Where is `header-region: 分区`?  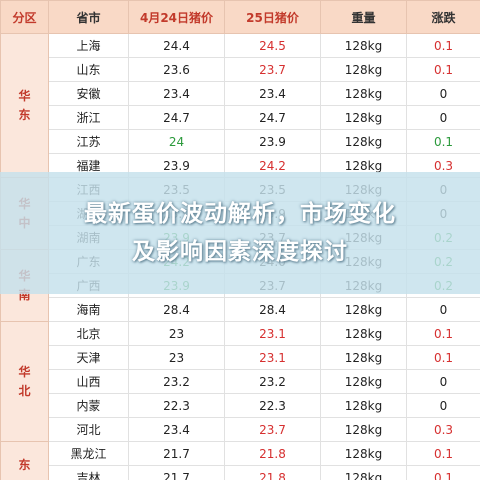 header-region: 分区 is located at coordinates (24, 17).